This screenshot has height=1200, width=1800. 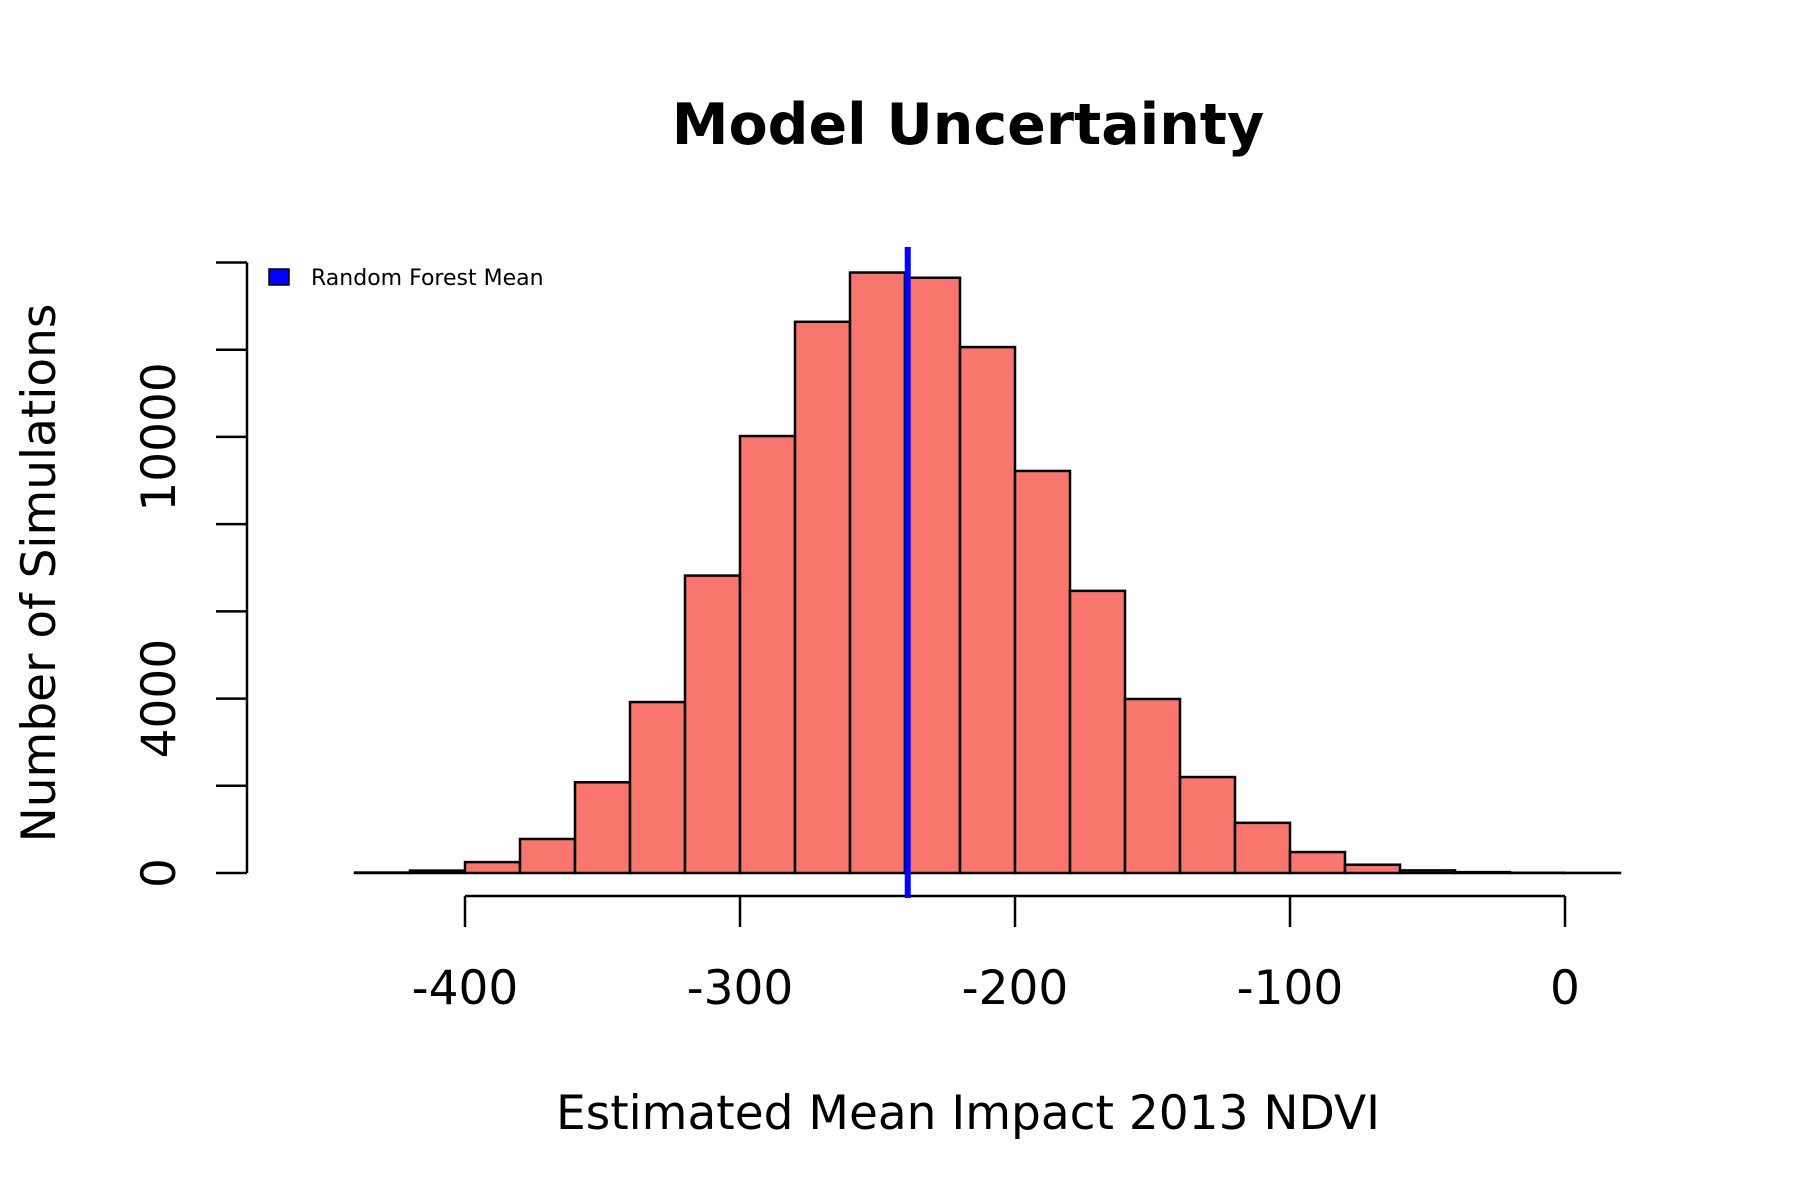 I want to click on legend-swatch, so click(x=279, y=277).